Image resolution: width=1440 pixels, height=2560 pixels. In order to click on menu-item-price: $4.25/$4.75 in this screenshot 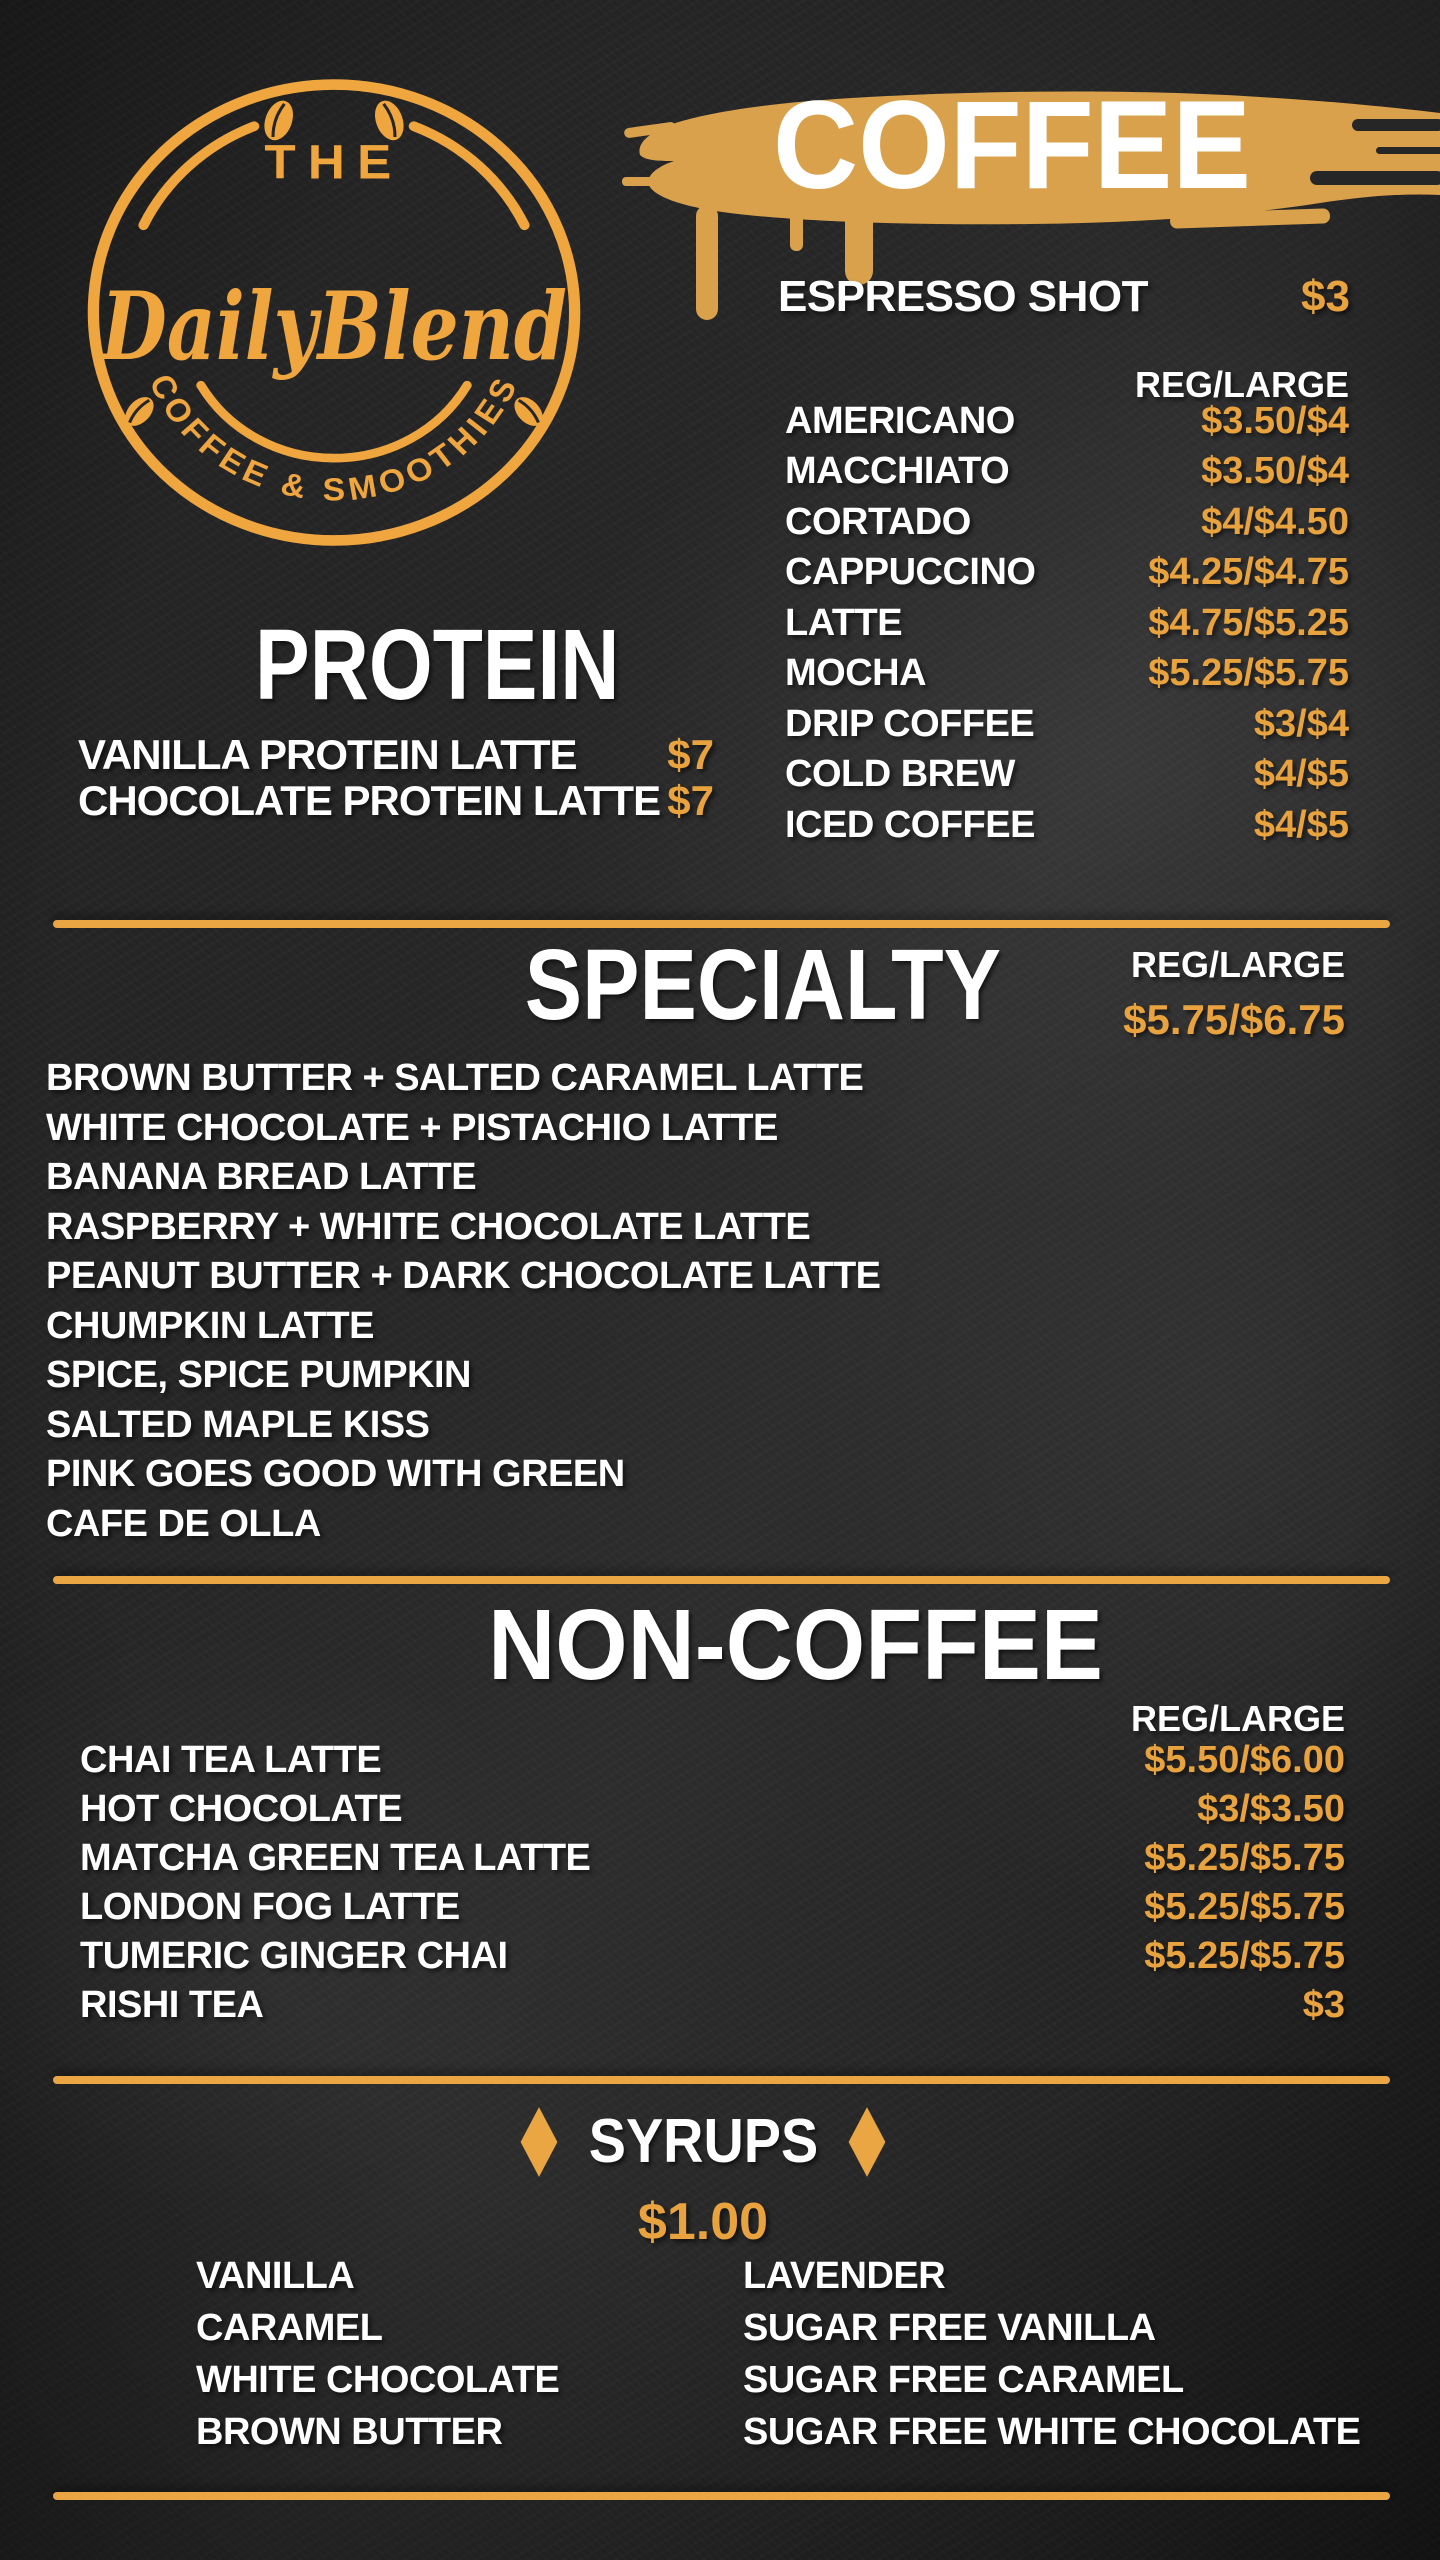, I will do `click(1248, 572)`.